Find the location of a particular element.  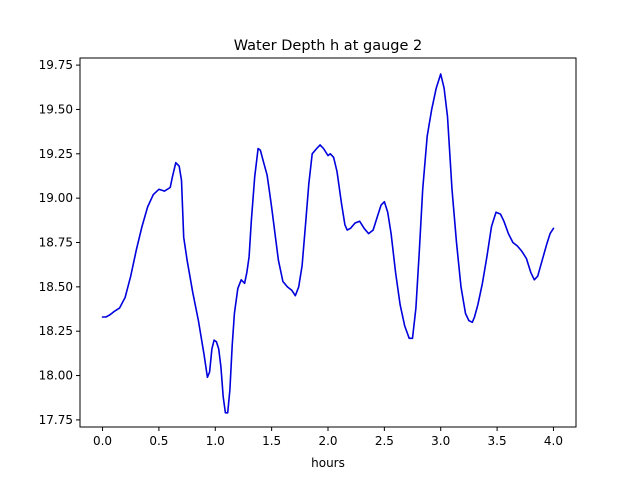

y-tick-label: 17.75 is located at coordinates (56, 420).